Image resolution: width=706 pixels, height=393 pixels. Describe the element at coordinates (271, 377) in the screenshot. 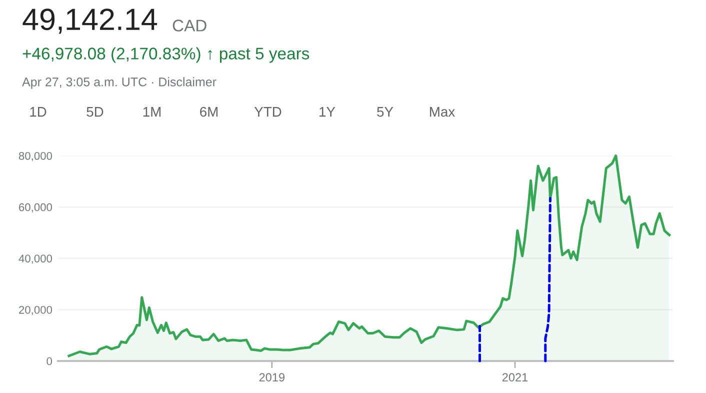

I see `x-tick-label: 2019` at that location.